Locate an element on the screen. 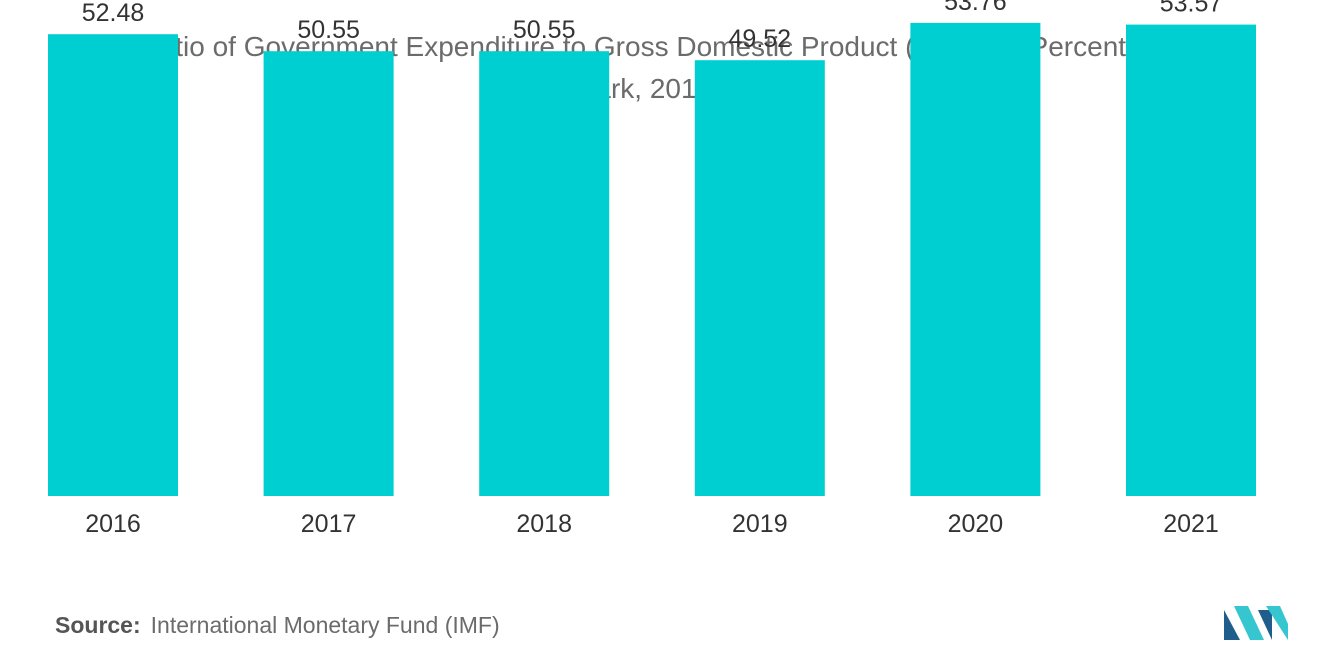 This screenshot has height=665, width=1320. bar-2017 is located at coordinates (328, 273).